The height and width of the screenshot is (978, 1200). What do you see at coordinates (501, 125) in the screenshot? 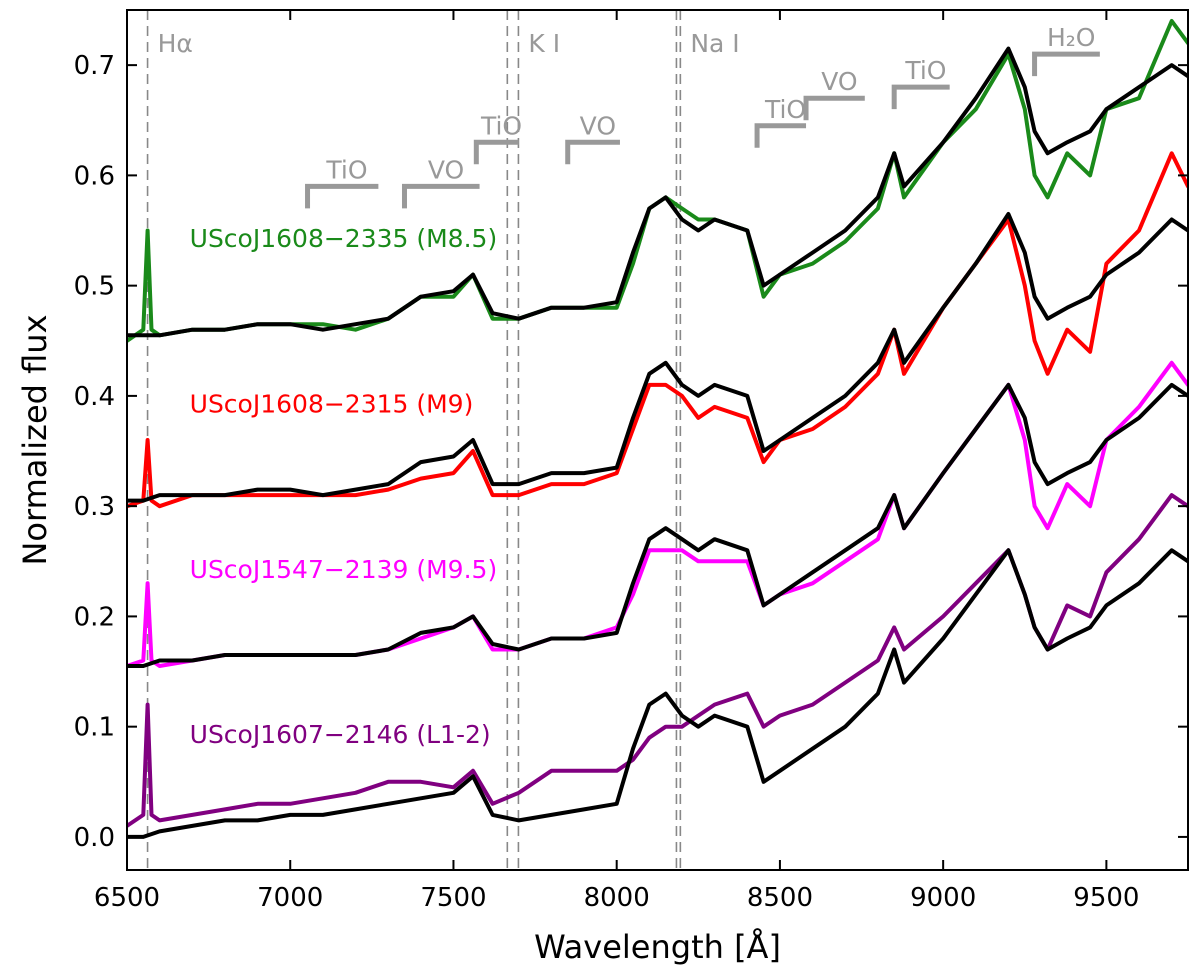
I see `band-bracket-label-2: TiO` at bounding box center [501, 125].